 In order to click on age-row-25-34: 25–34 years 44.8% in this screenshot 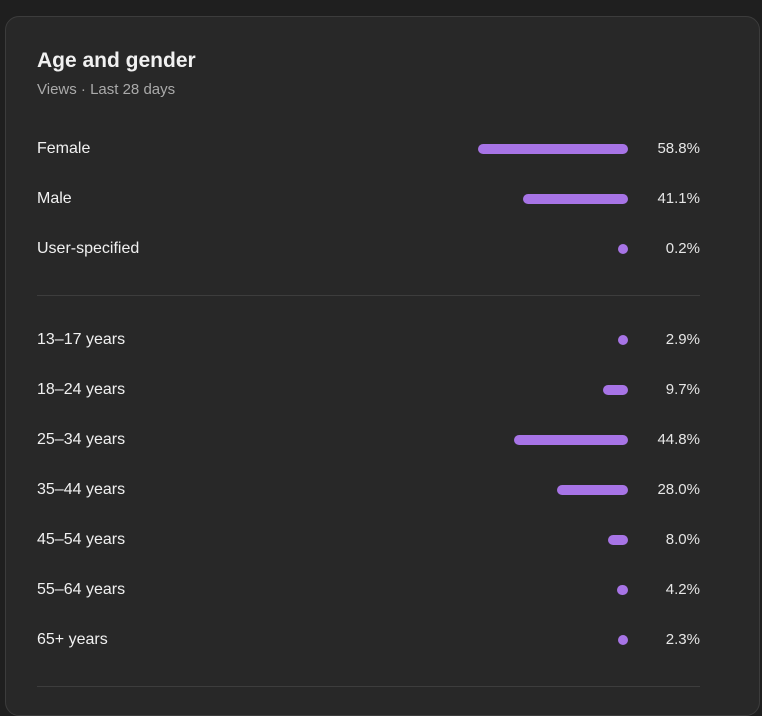, I will do `click(368, 440)`.